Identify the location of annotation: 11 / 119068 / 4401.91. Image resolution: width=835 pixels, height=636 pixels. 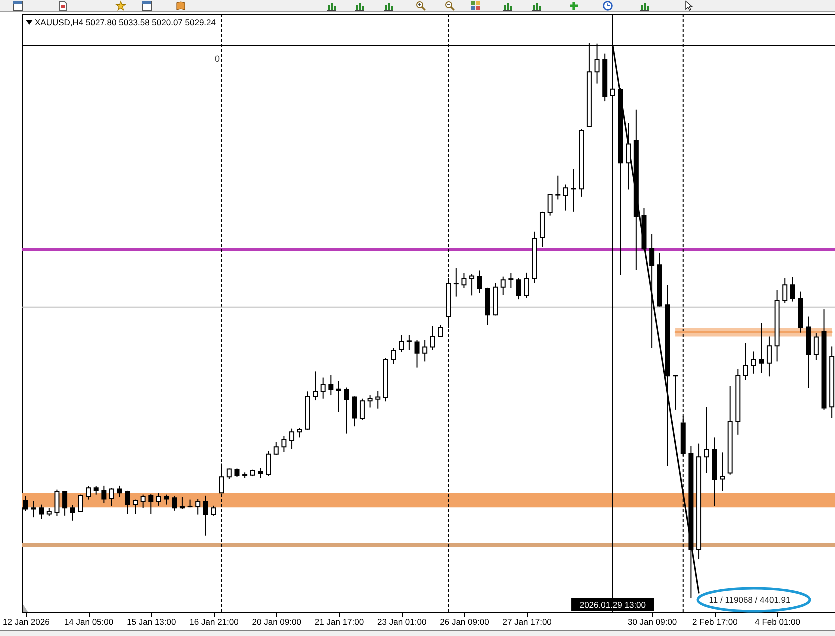
(750, 600).